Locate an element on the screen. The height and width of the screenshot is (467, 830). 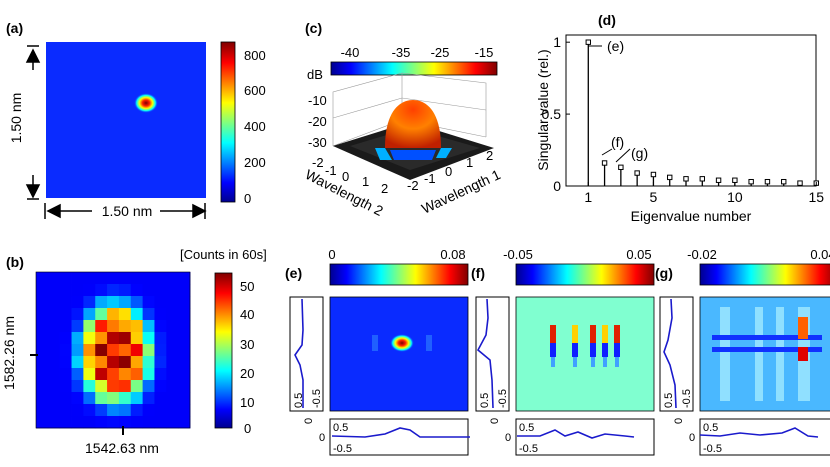
panel-c-cb-tick-35: -35 is located at coordinates (401, 52).